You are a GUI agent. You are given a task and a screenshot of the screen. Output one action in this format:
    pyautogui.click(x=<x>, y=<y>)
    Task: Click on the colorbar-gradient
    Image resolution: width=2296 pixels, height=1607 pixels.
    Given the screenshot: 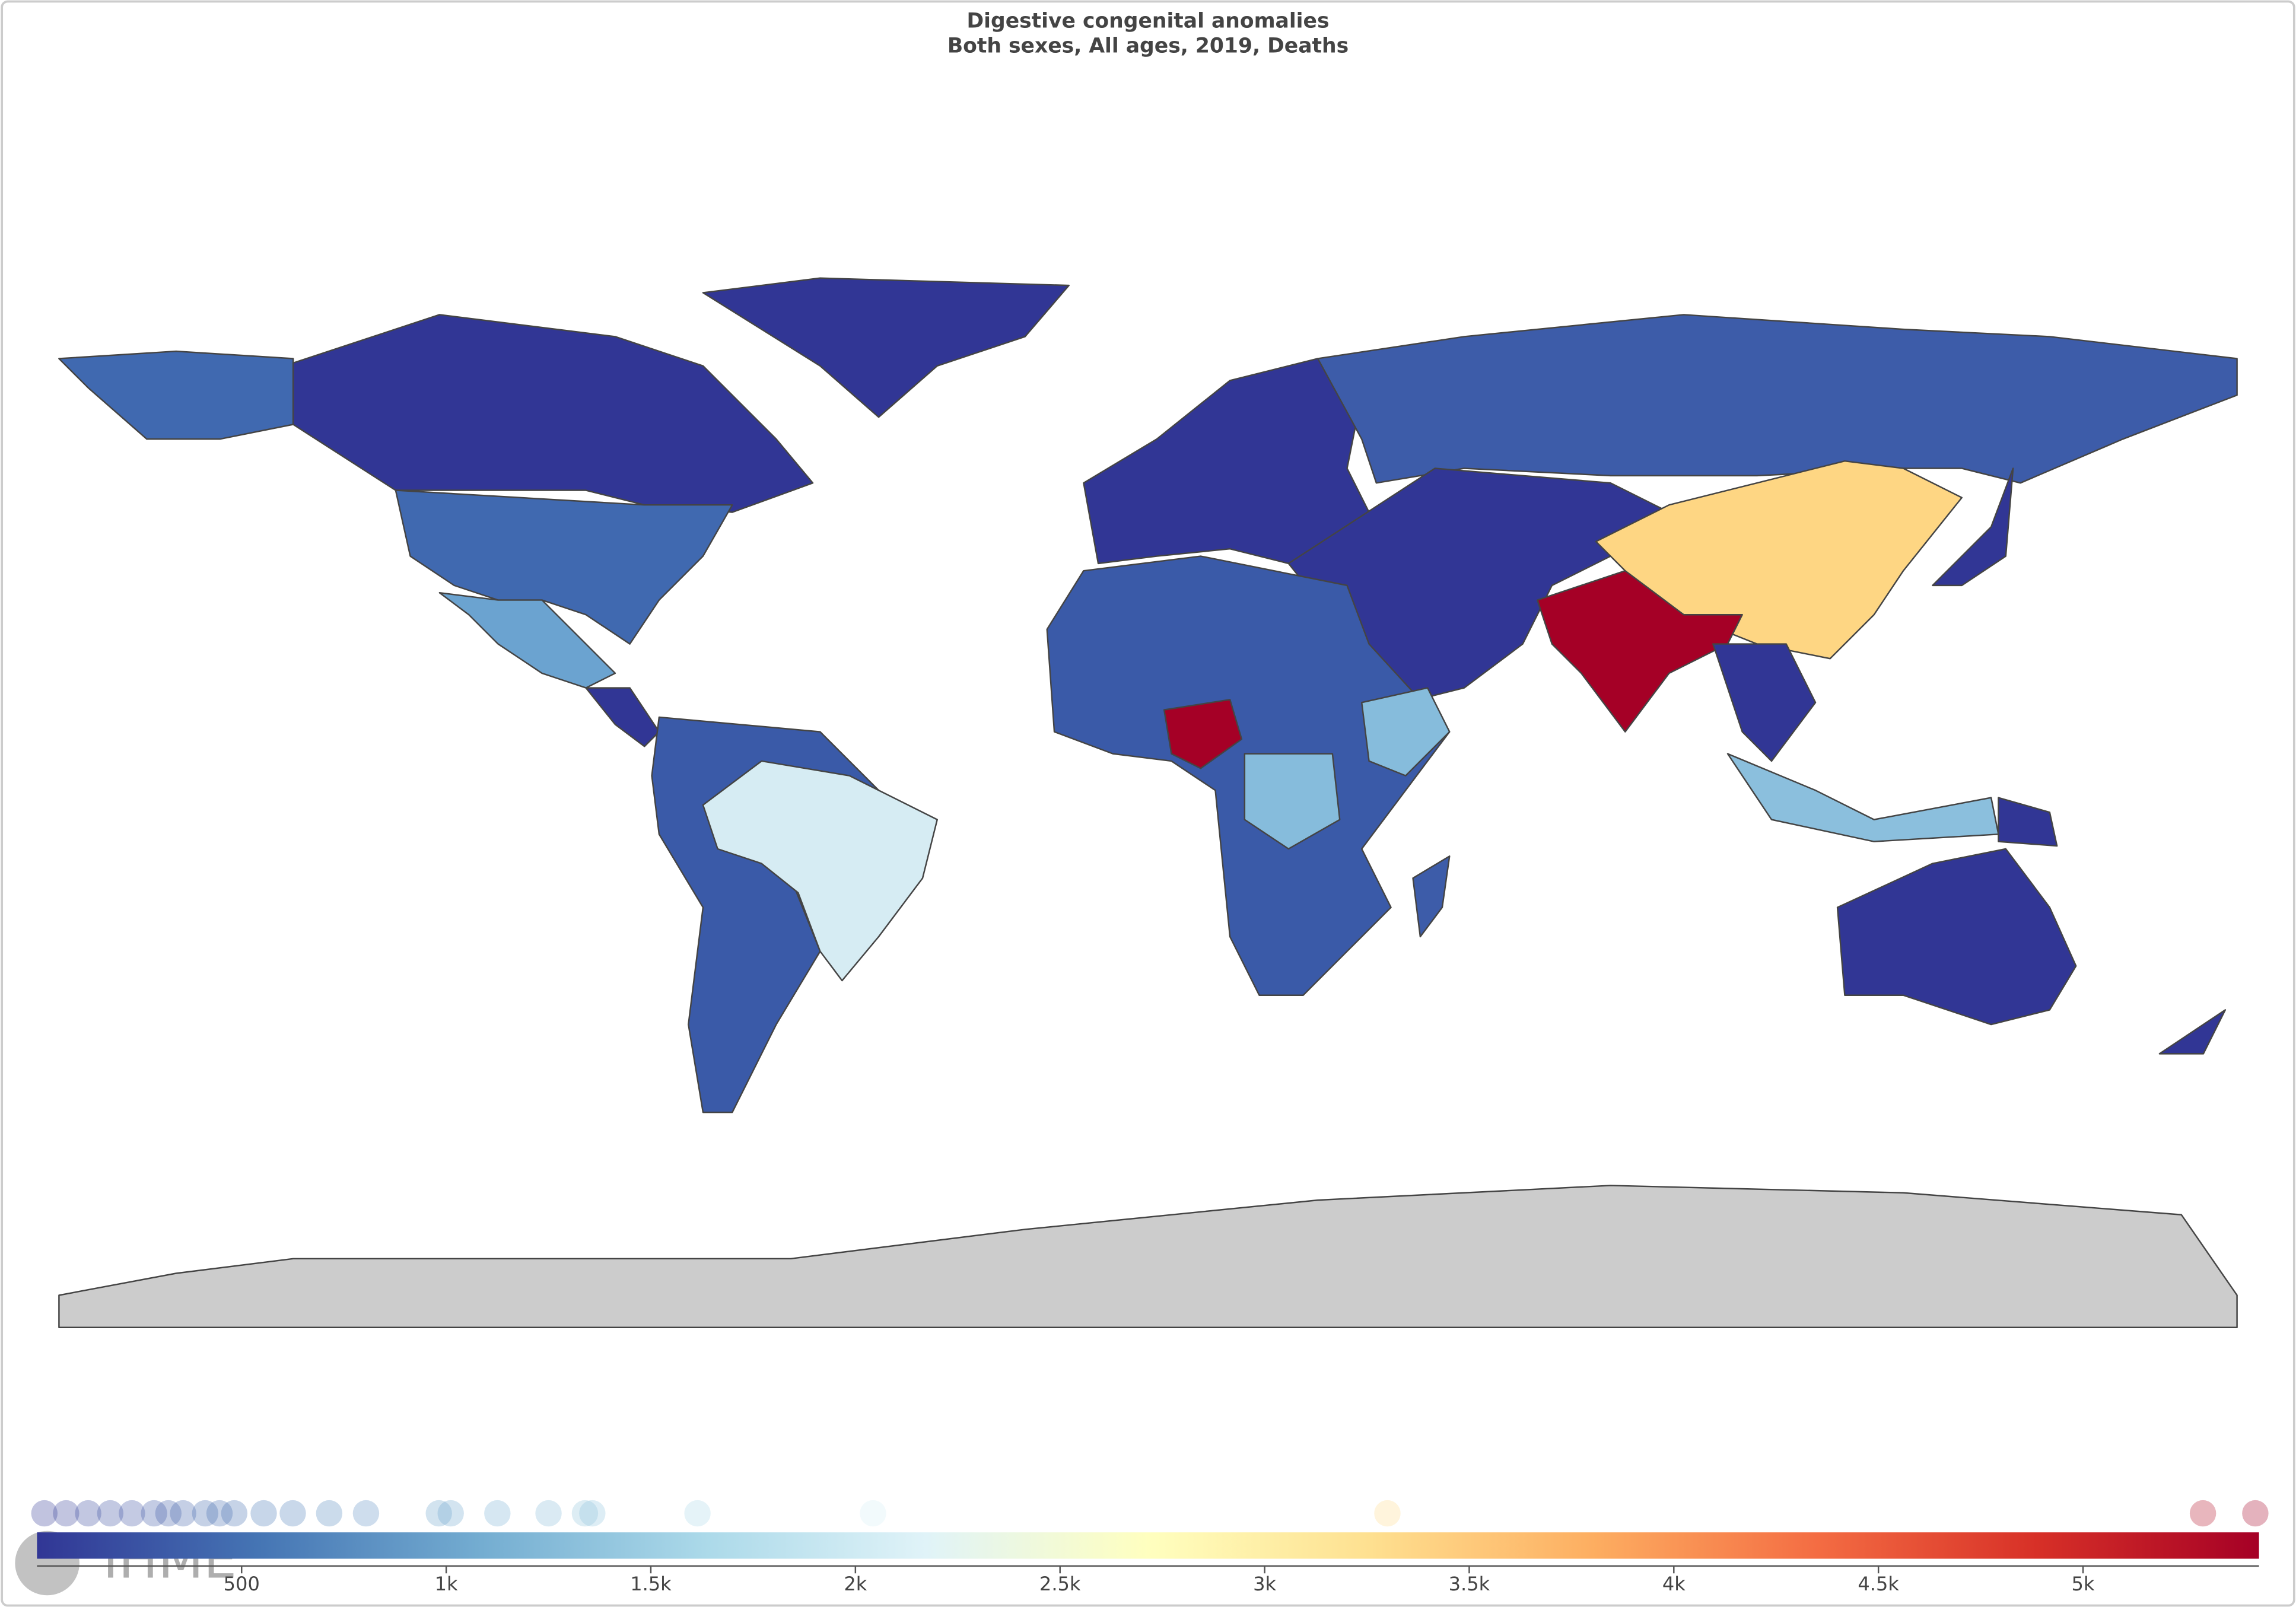 What is the action you would take?
    pyautogui.click(x=1148, y=1545)
    